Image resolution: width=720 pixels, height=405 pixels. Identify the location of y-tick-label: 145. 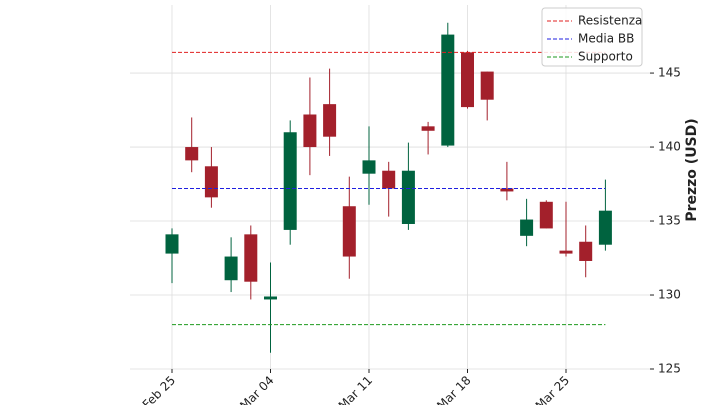
(669, 73).